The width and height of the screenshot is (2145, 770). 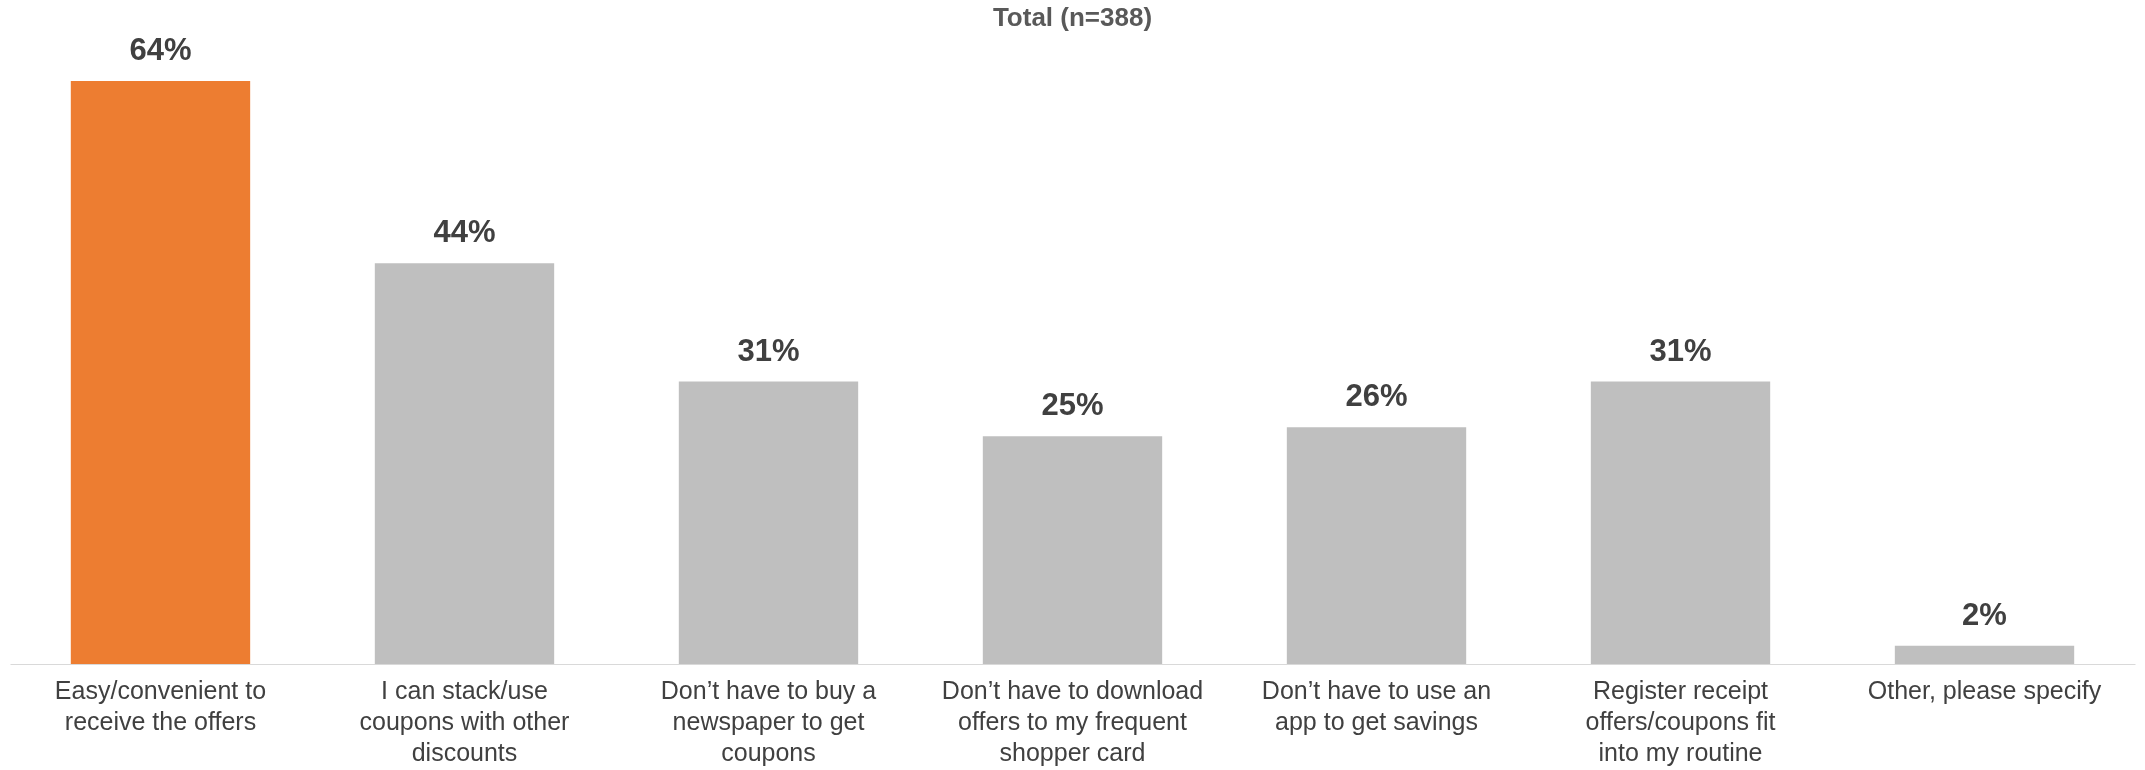 What do you see at coordinates (1072, 405) in the screenshot?
I see `data-label: 25%` at bounding box center [1072, 405].